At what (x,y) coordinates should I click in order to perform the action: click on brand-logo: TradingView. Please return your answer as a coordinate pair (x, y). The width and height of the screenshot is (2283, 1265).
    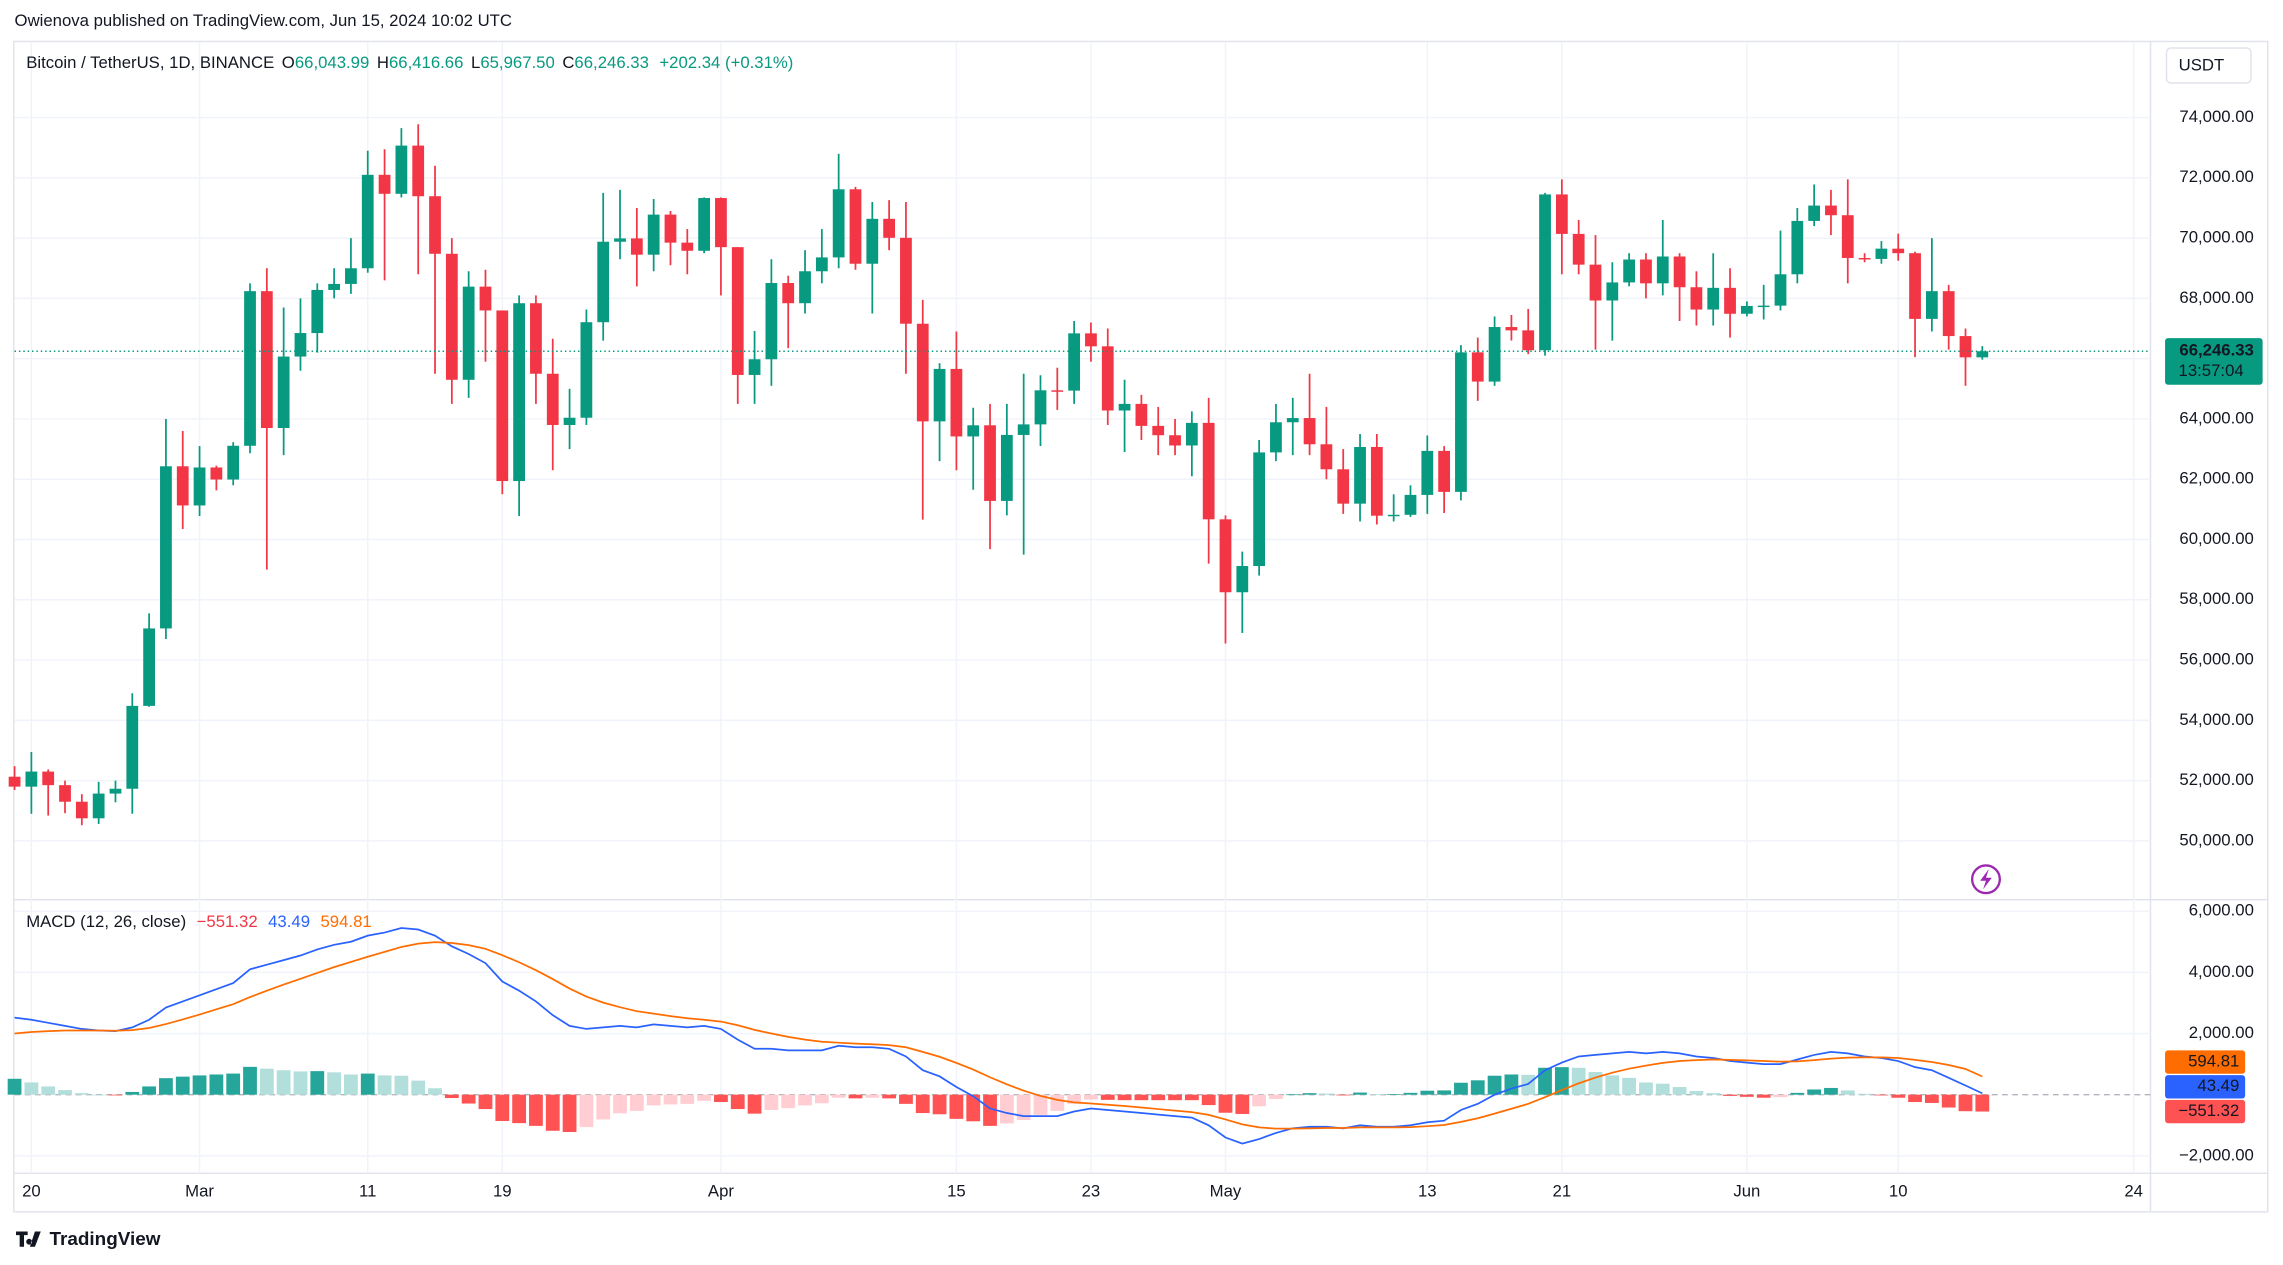
    Looking at the image, I should click on (88, 1239).